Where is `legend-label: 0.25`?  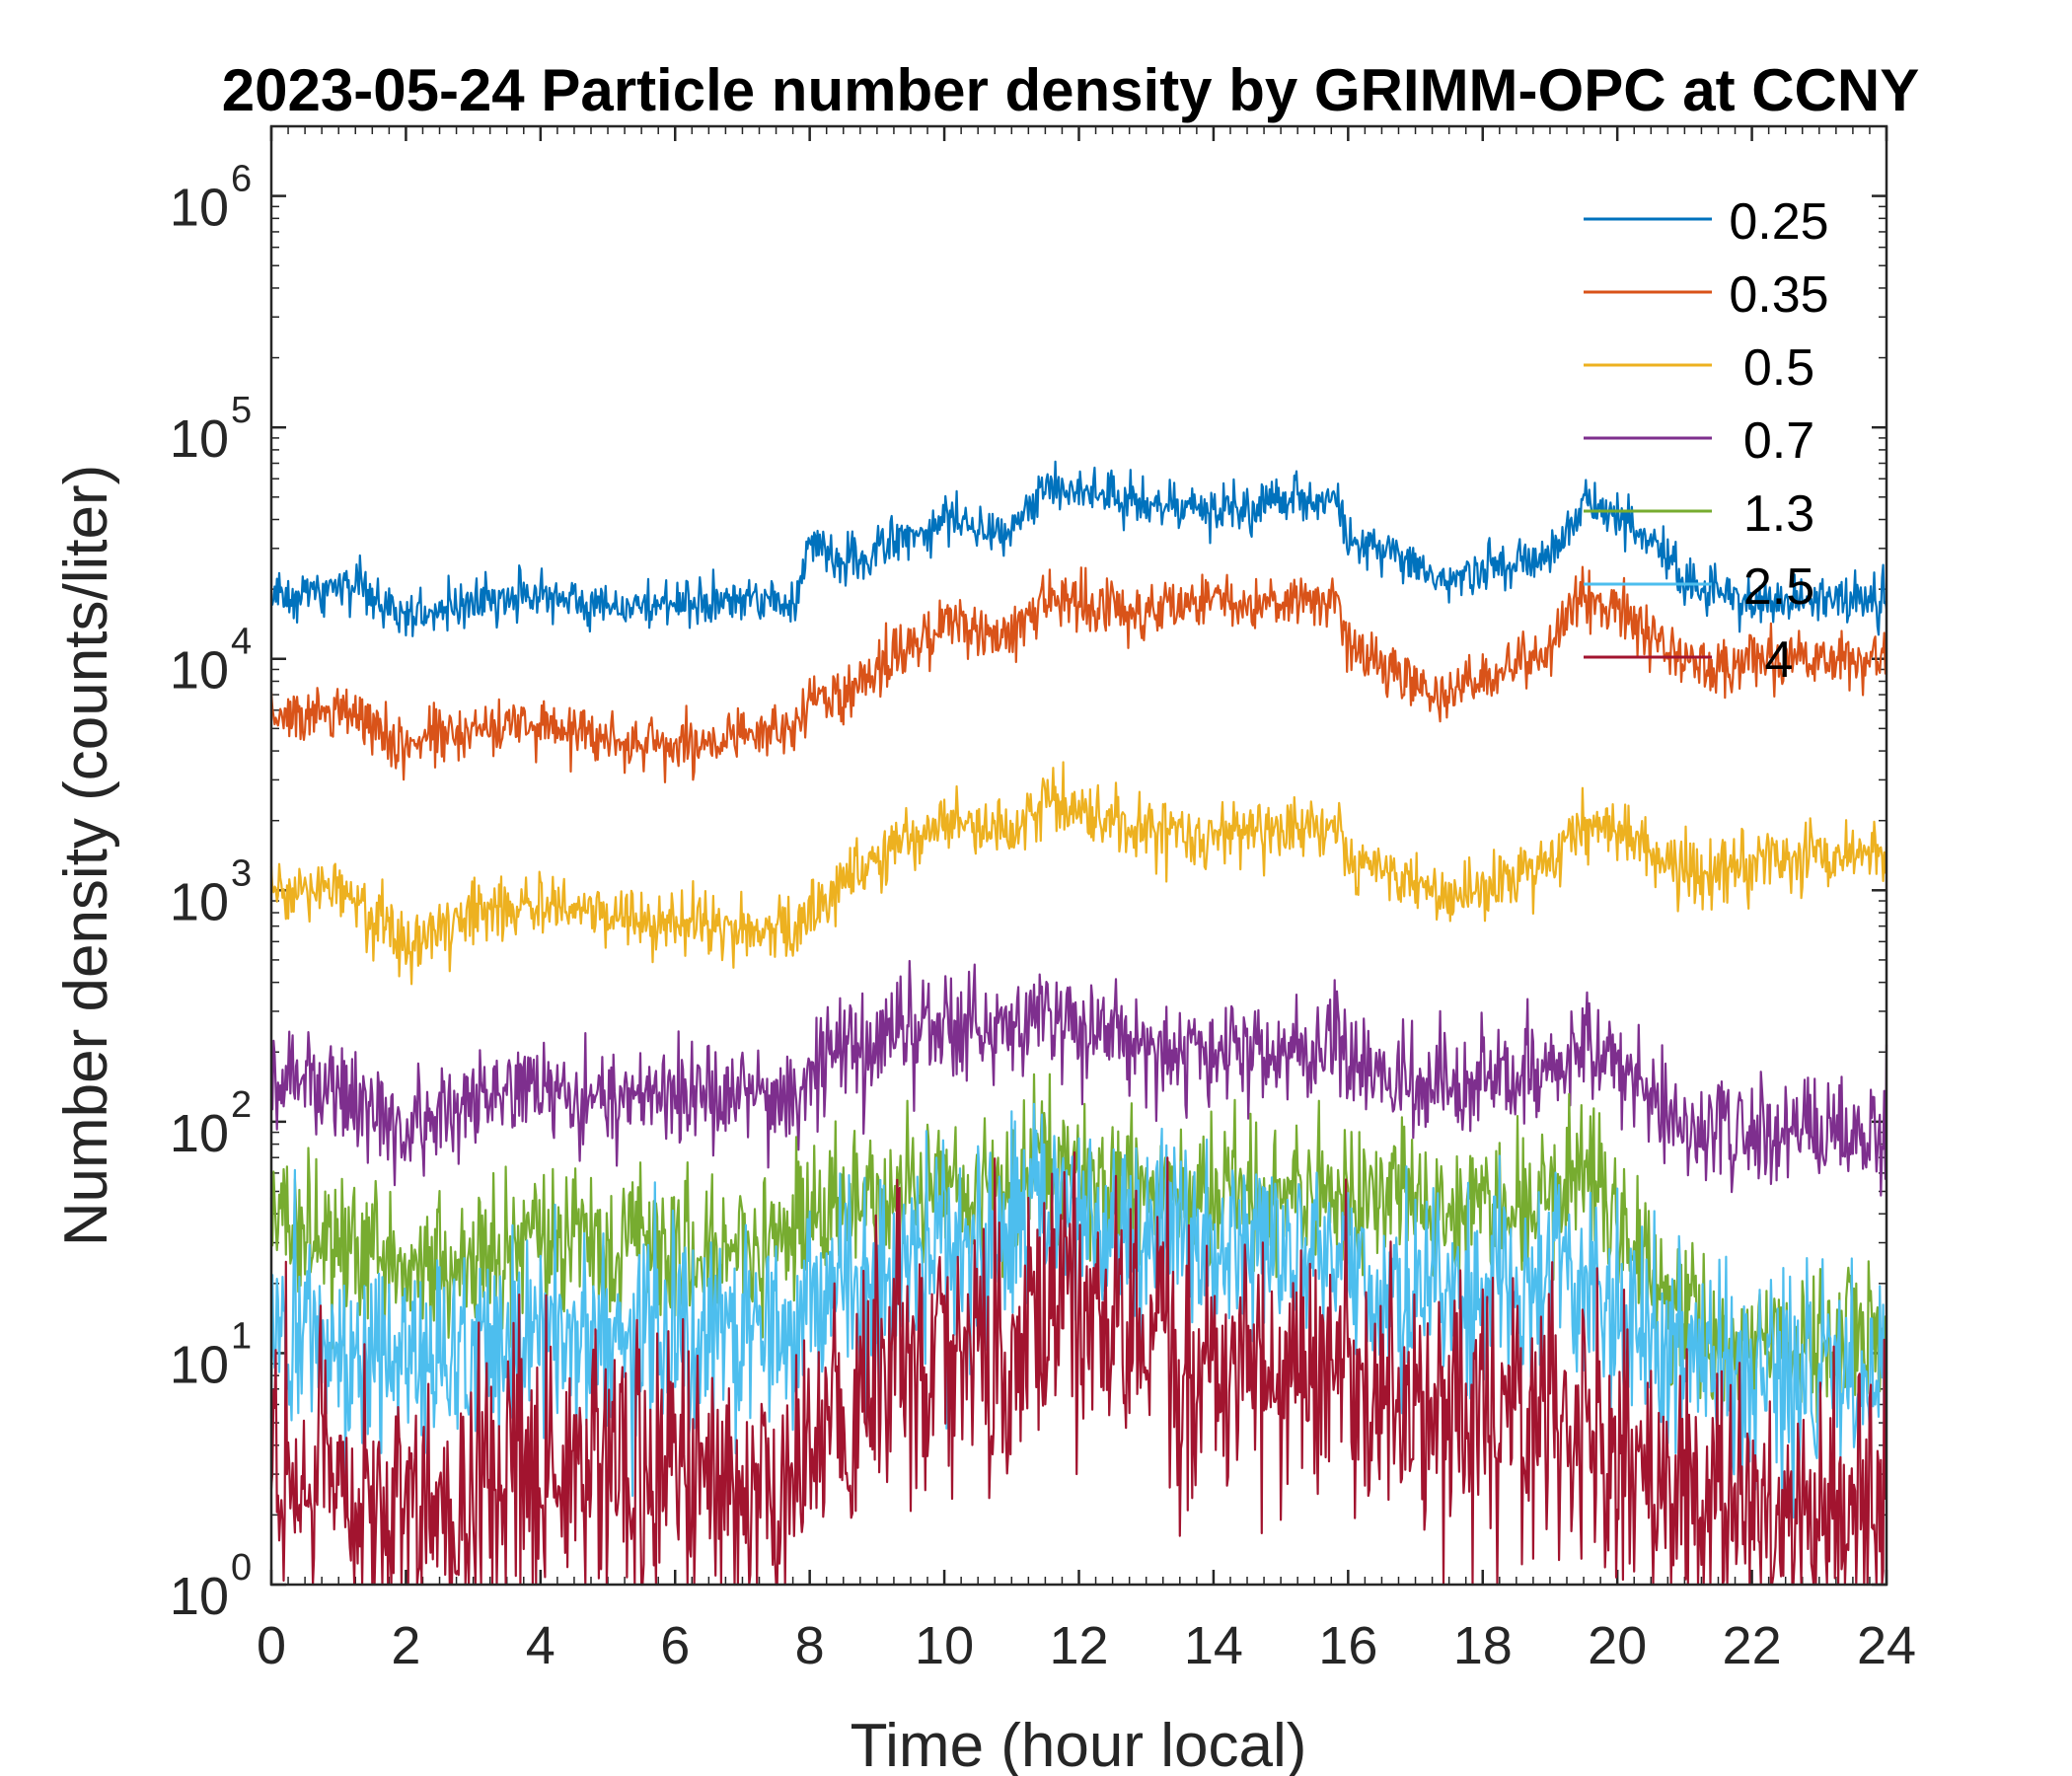 legend-label: 0.25 is located at coordinates (1779, 222).